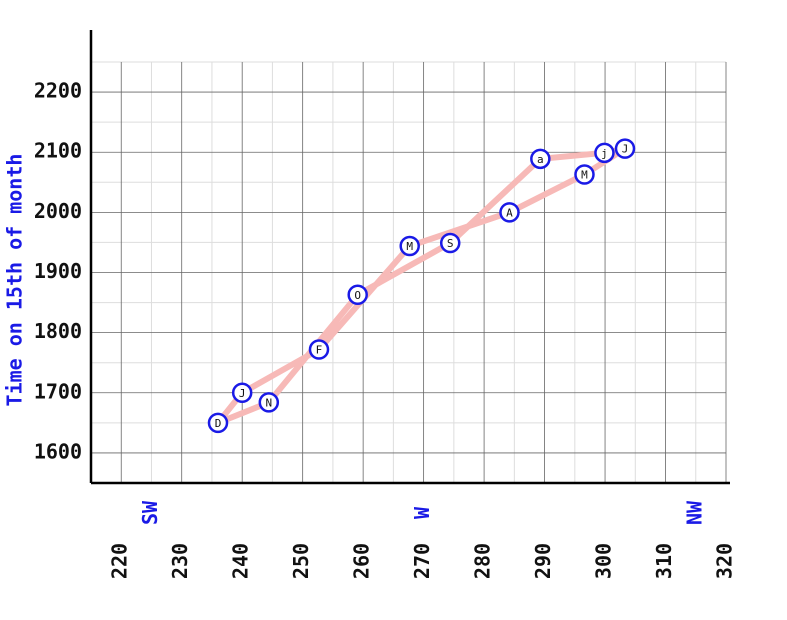 The height and width of the screenshot is (620, 787). Describe the element at coordinates (241, 561) in the screenshot. I see `x-tick-label: 240` at that location.